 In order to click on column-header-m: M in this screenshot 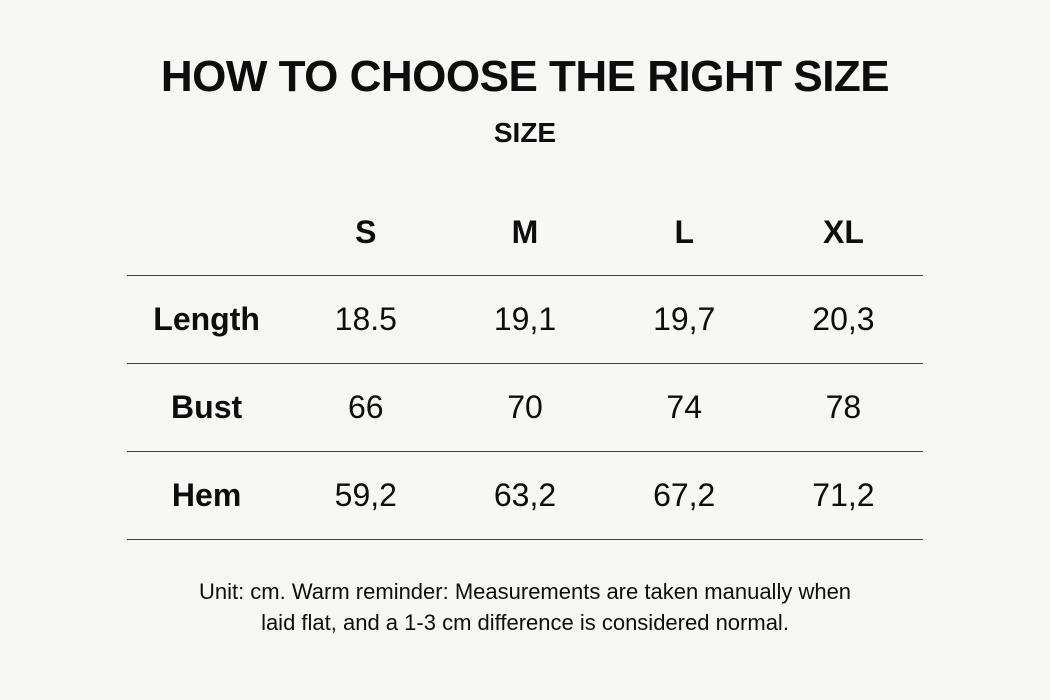, I will do `click(525, 232)`.